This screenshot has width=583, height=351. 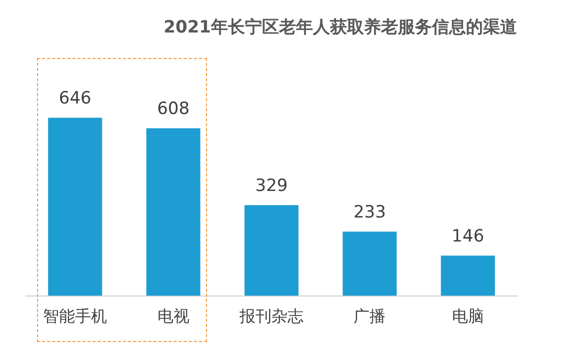 I want to click on data-label: 329, so click(x=271, y=186).